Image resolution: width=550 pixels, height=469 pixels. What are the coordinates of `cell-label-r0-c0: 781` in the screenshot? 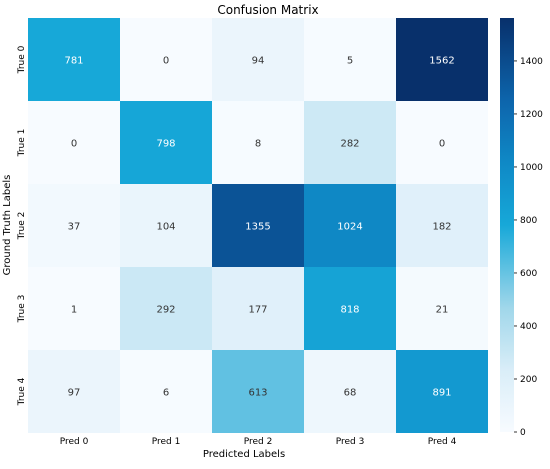 It's located at (73, 61).